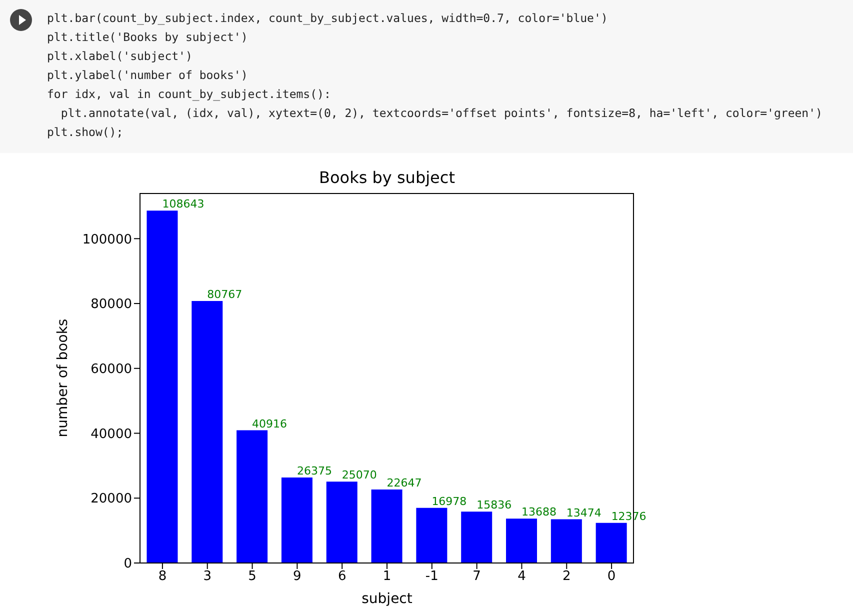 The height and width of the screenshot is (612, 853). I want to click on y-axis-title: number of books, so click(62, 378).